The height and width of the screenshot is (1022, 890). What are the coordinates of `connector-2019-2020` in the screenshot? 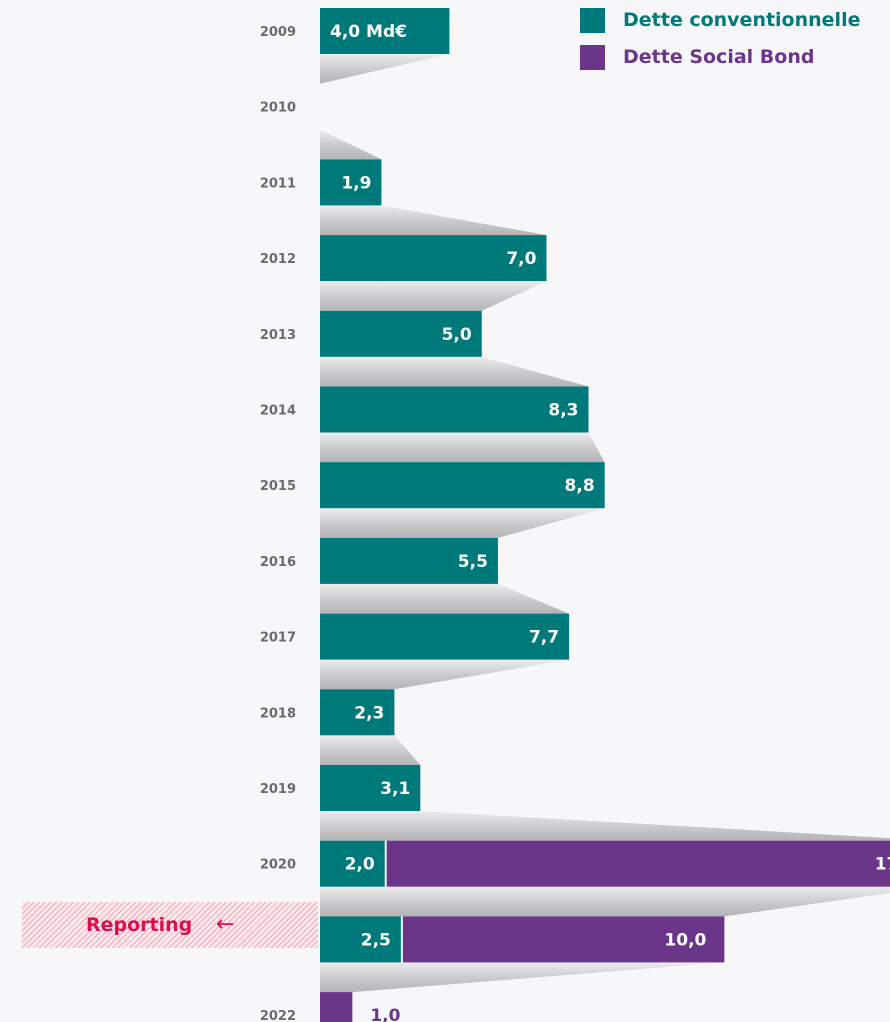 It's located at (605, 826).